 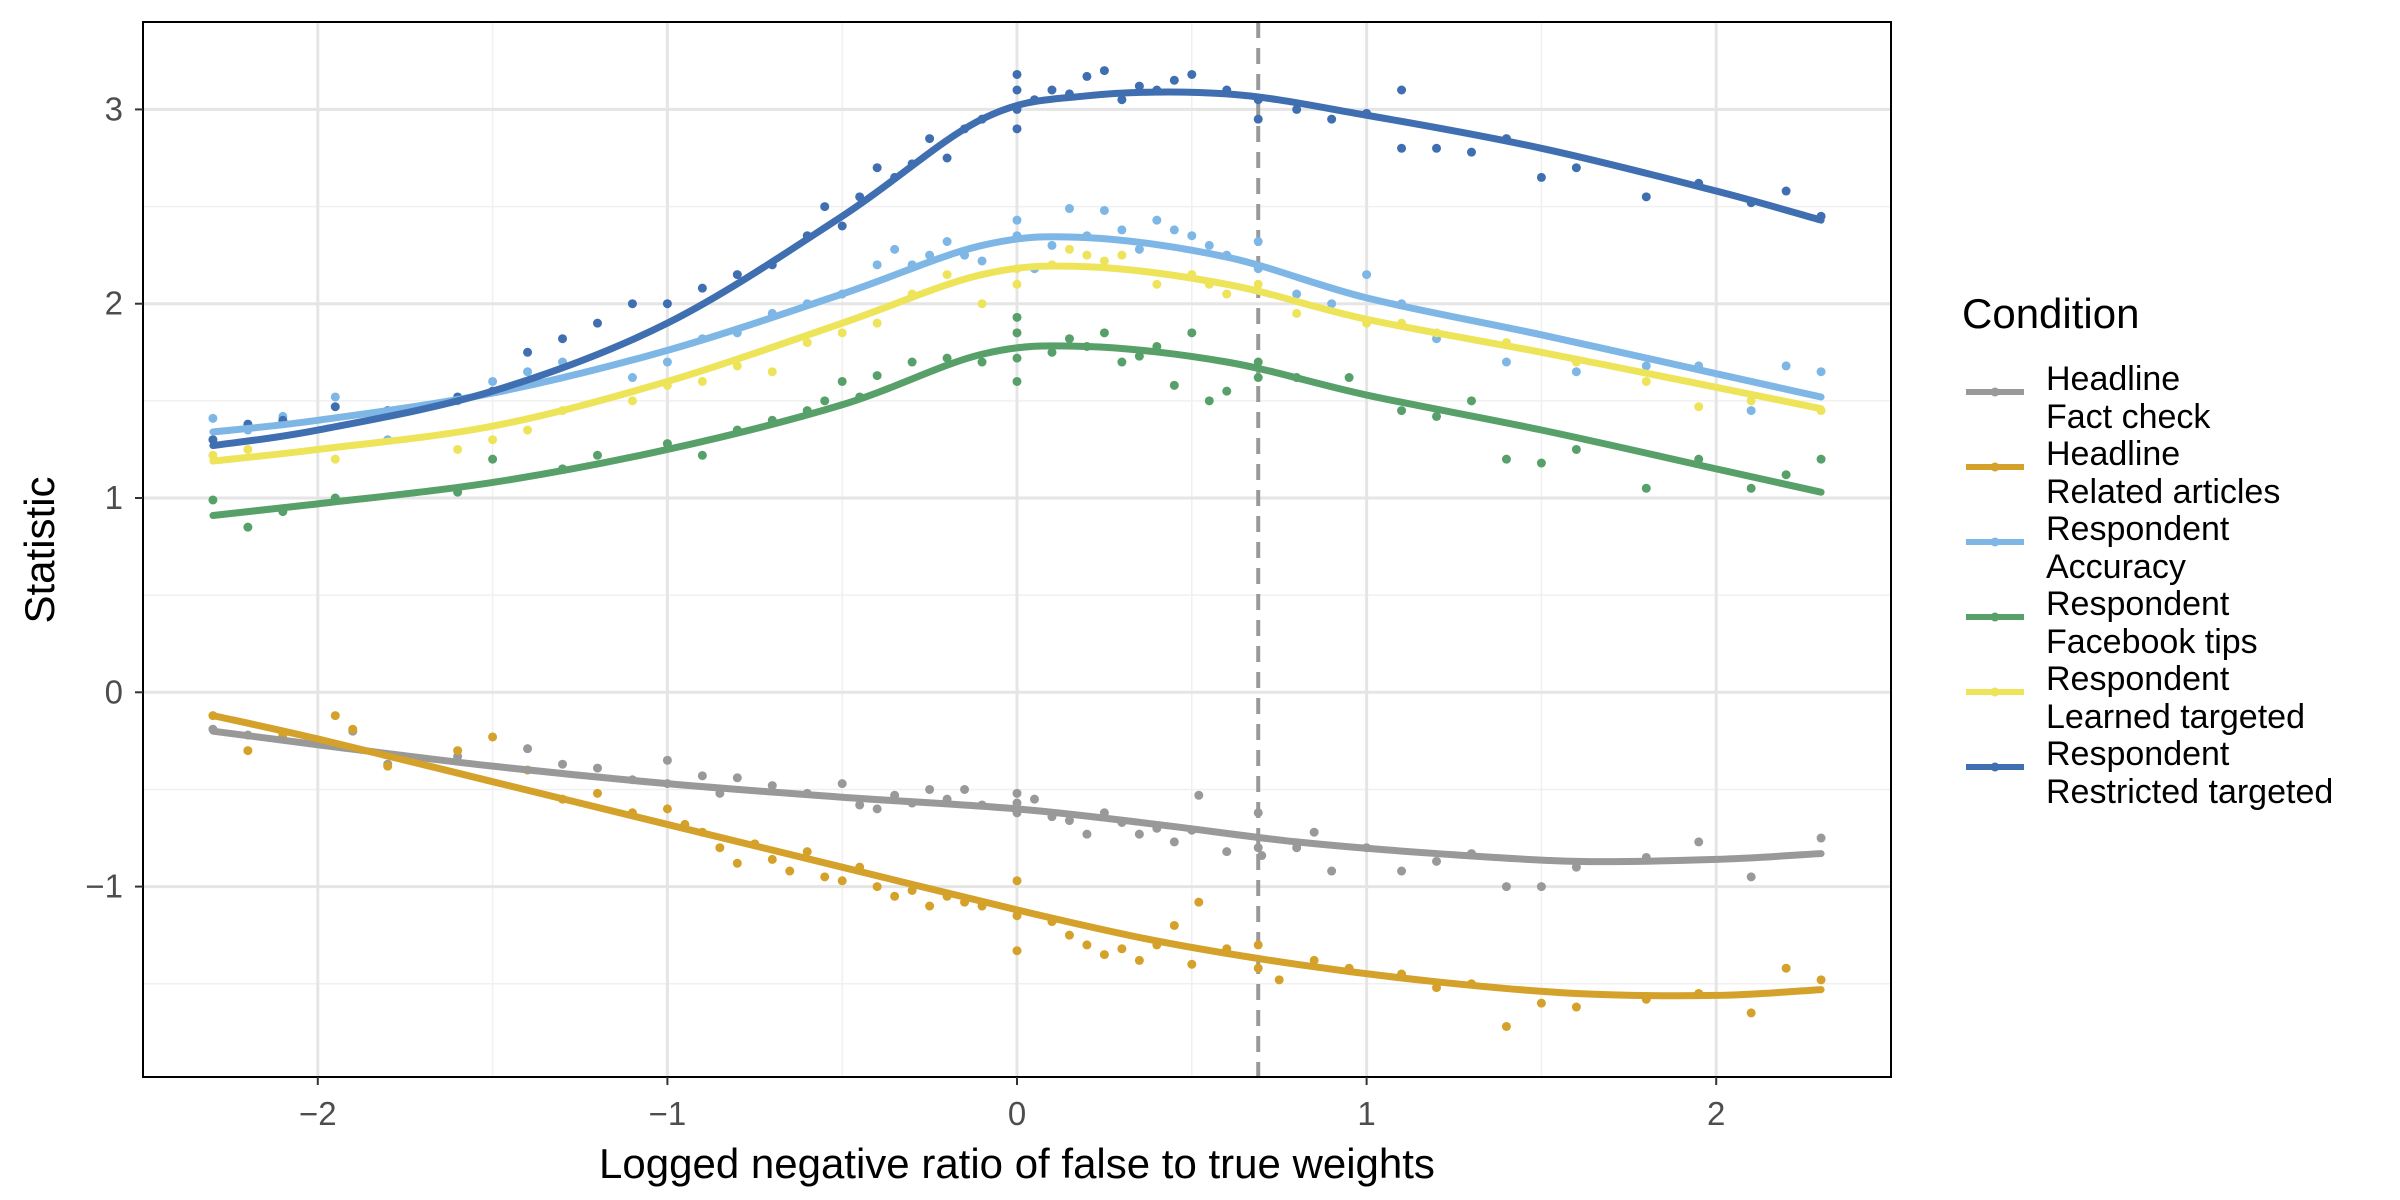 What do you see at coordinates (318, 1113) in the screenshot?
I see `x-tick-label: −2` at bounding box center [318, 1113].